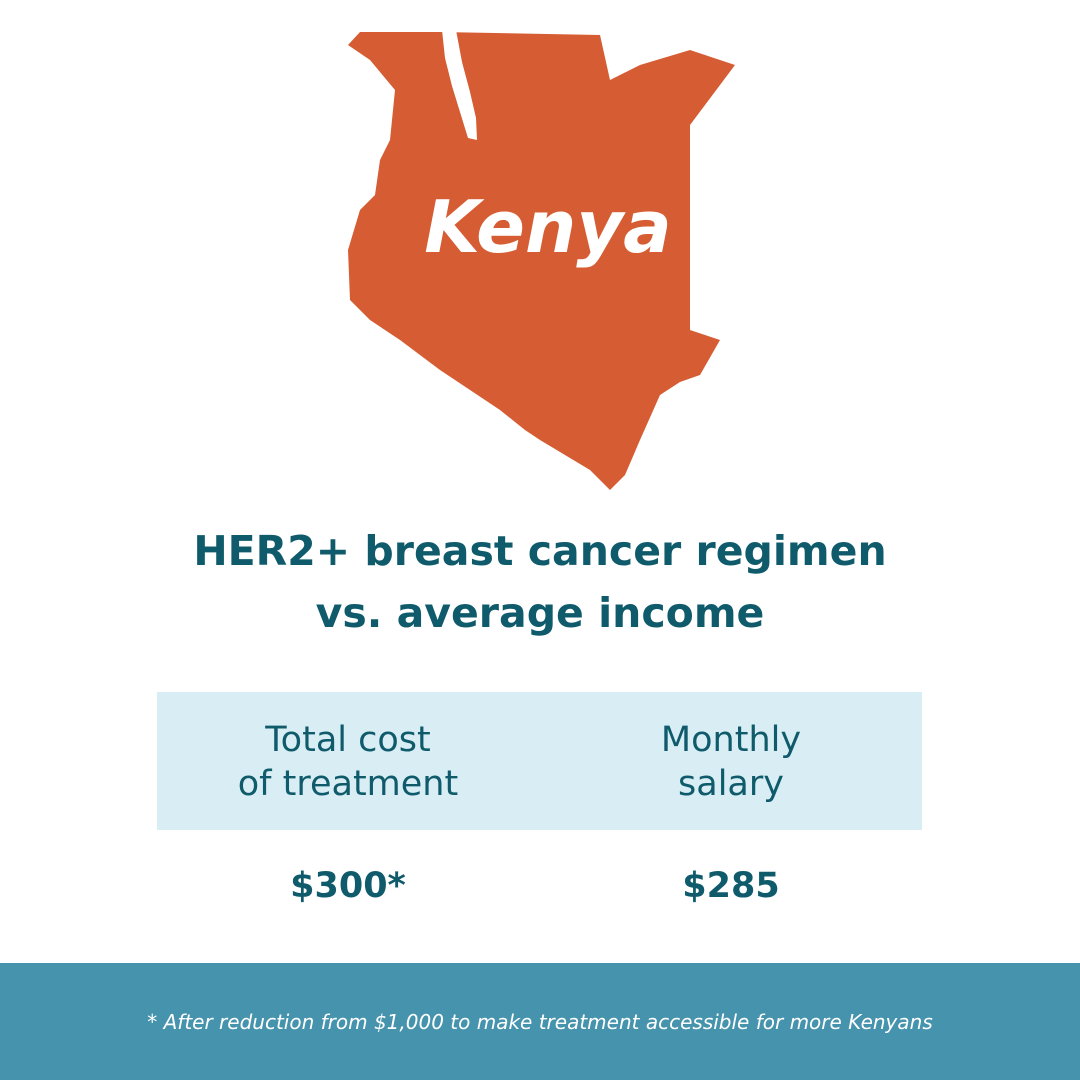 The height and width of the screenshot is (1080, 1080). Describe the element at coordinates (539, 761) in the screenshot. I see `table-header: Total cost of treatment Monthly salary` at that location.